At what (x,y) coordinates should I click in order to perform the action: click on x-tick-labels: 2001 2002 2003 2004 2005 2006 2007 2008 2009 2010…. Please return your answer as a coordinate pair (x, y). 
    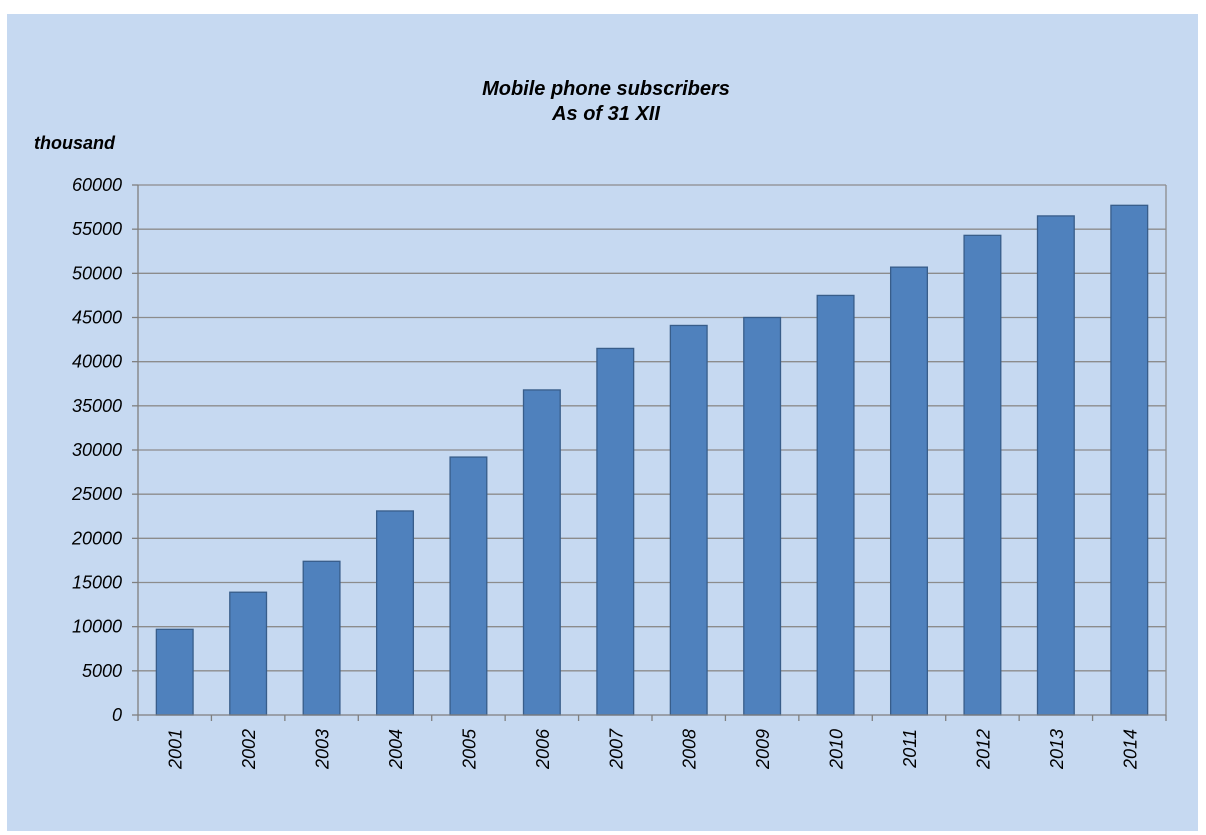
    Looking at the image, I should click on (653, 749).